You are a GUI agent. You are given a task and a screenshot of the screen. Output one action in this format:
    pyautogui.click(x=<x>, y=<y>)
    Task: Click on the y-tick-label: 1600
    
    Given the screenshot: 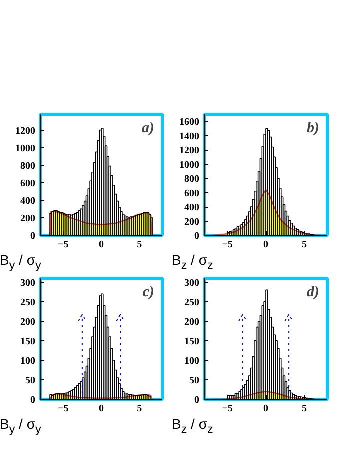 What is the action you would take?
    pyautogui.click(x=190, y=122)
    